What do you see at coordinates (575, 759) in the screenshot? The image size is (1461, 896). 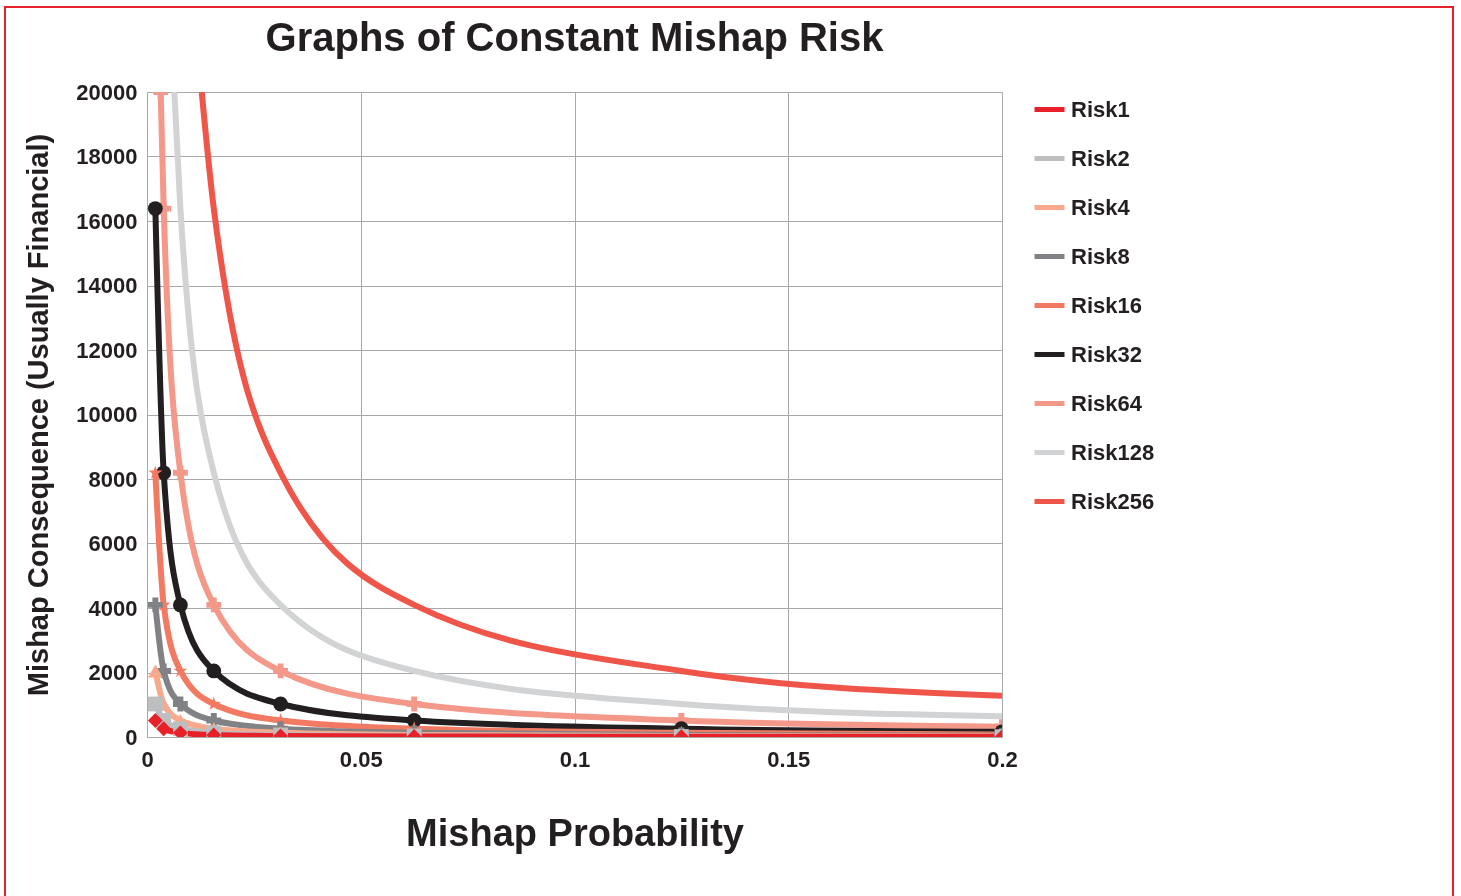 I see `x-tick-label: 0.1` at bounding box center [575, 759].